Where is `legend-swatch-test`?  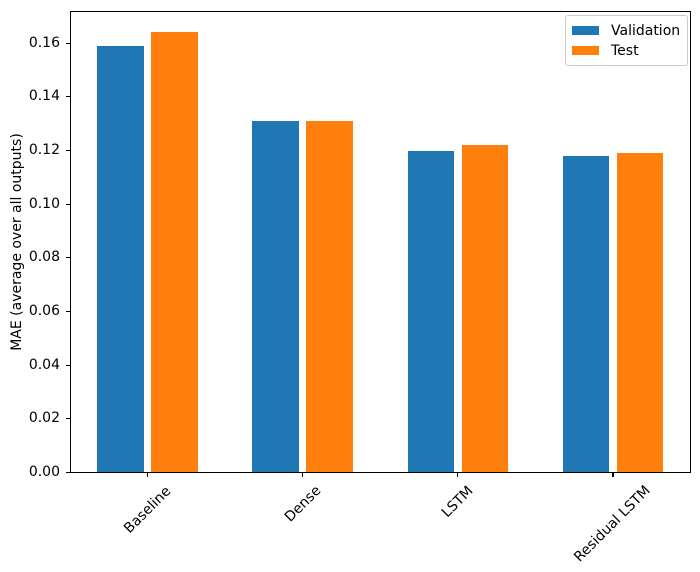
legend-swatch-test is located at coordinates (585, 50).